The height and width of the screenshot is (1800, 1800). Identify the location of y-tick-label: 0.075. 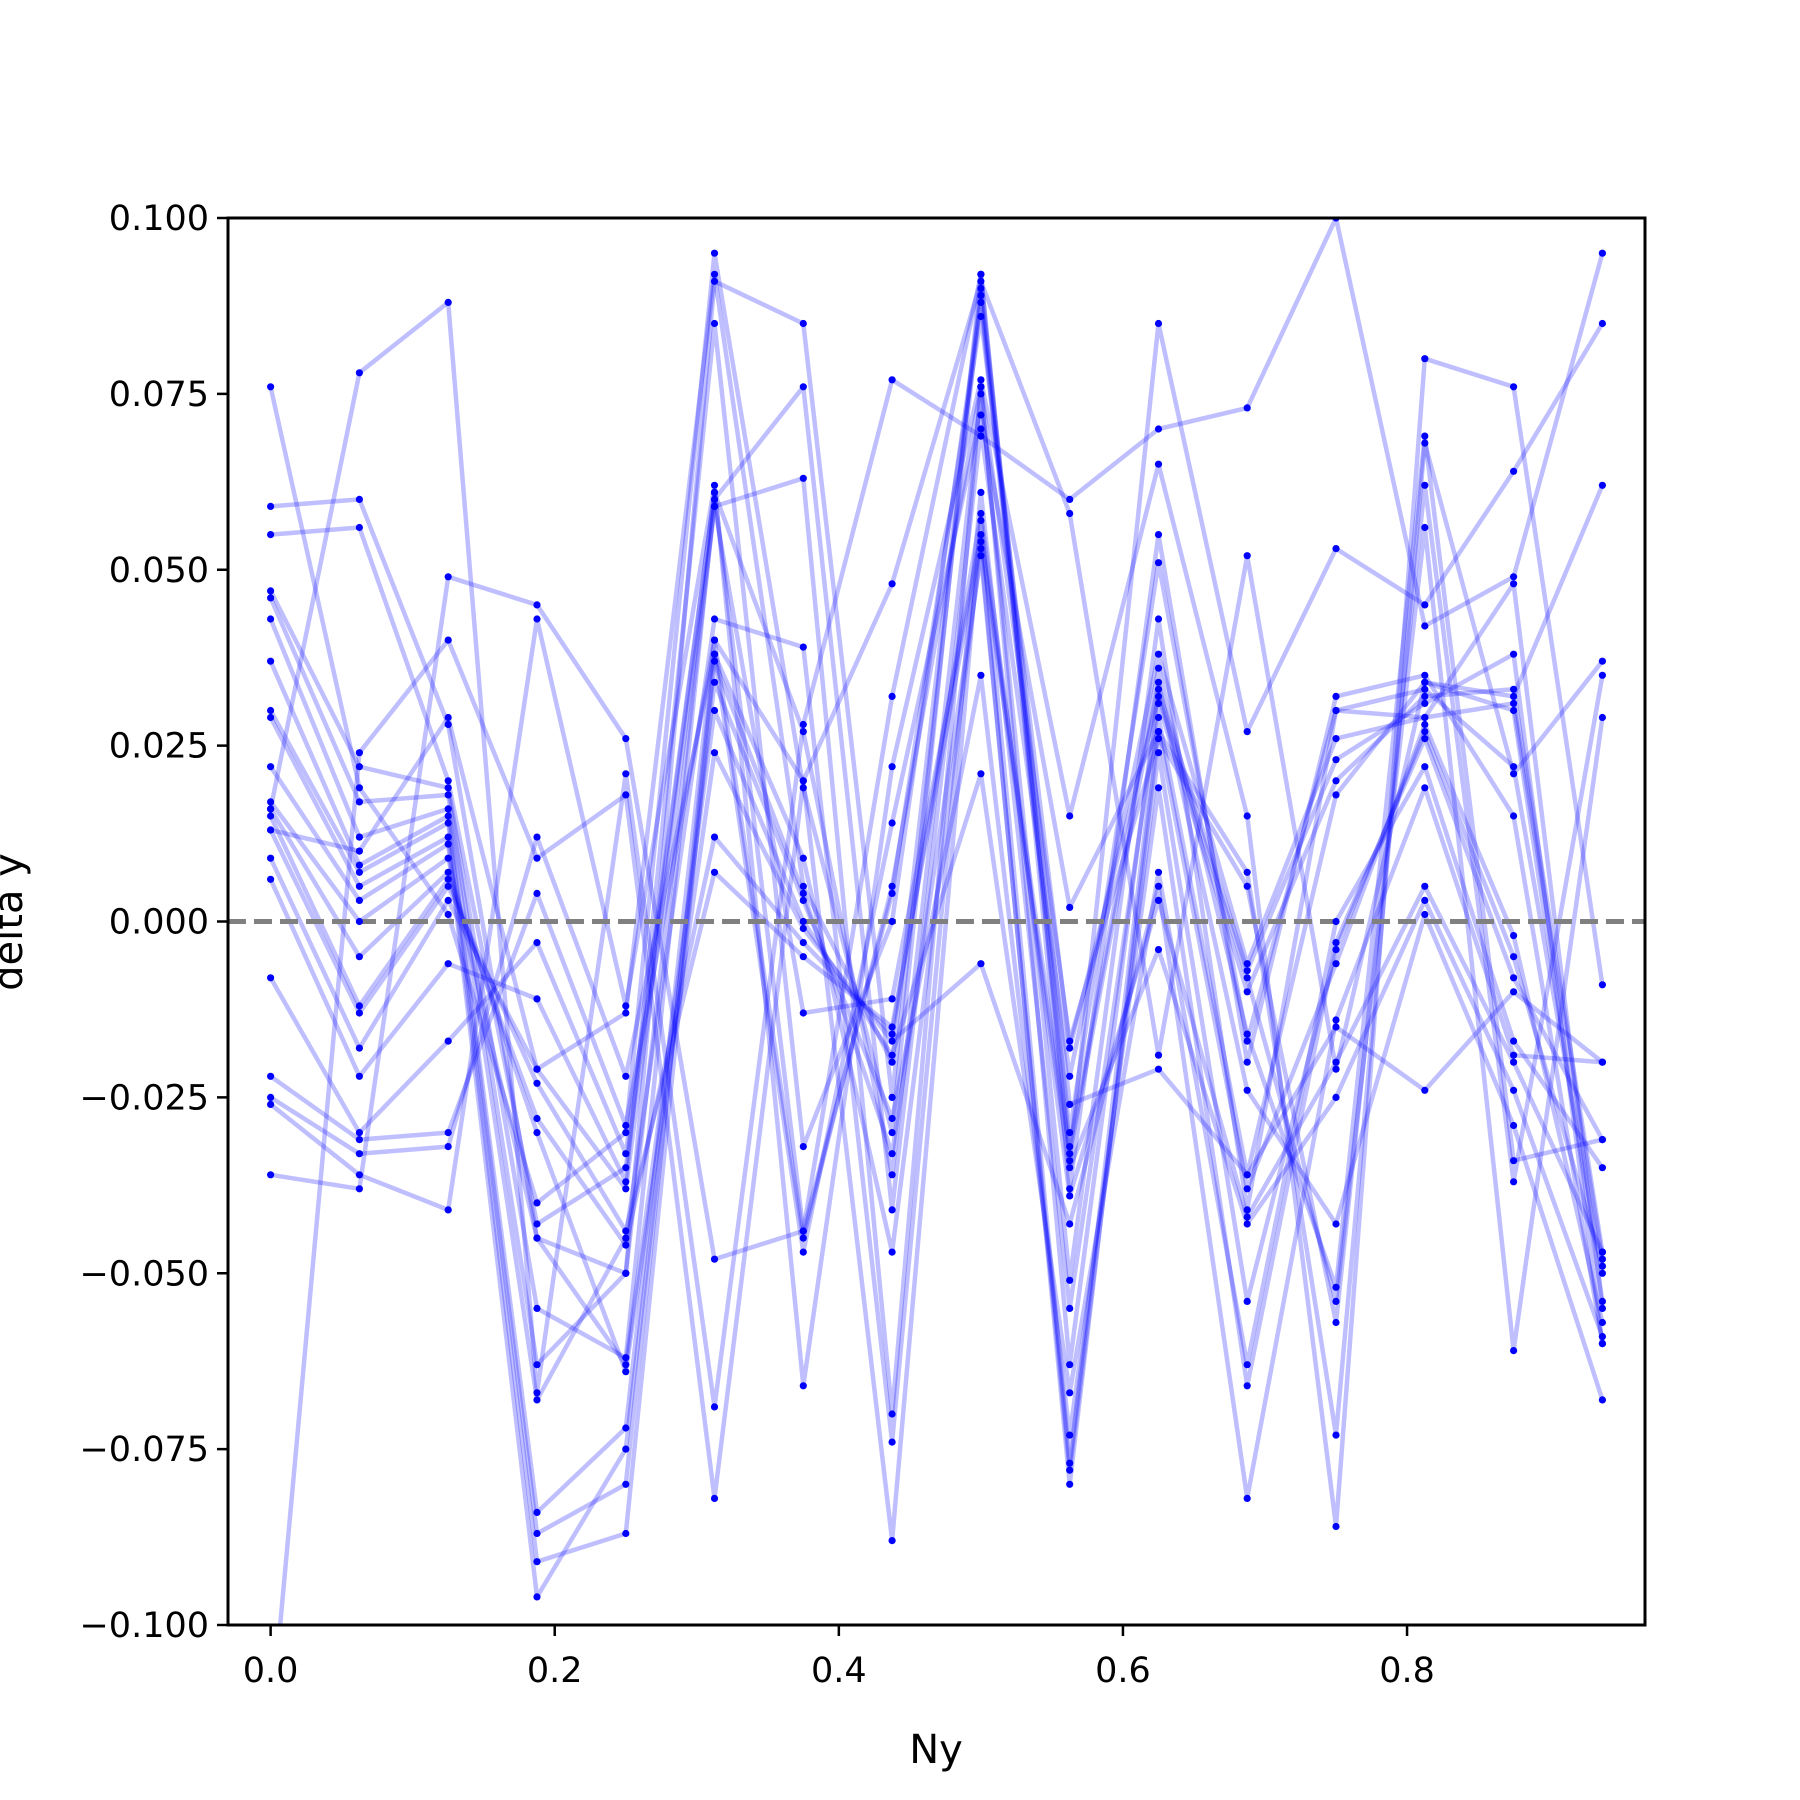
(159, 395).